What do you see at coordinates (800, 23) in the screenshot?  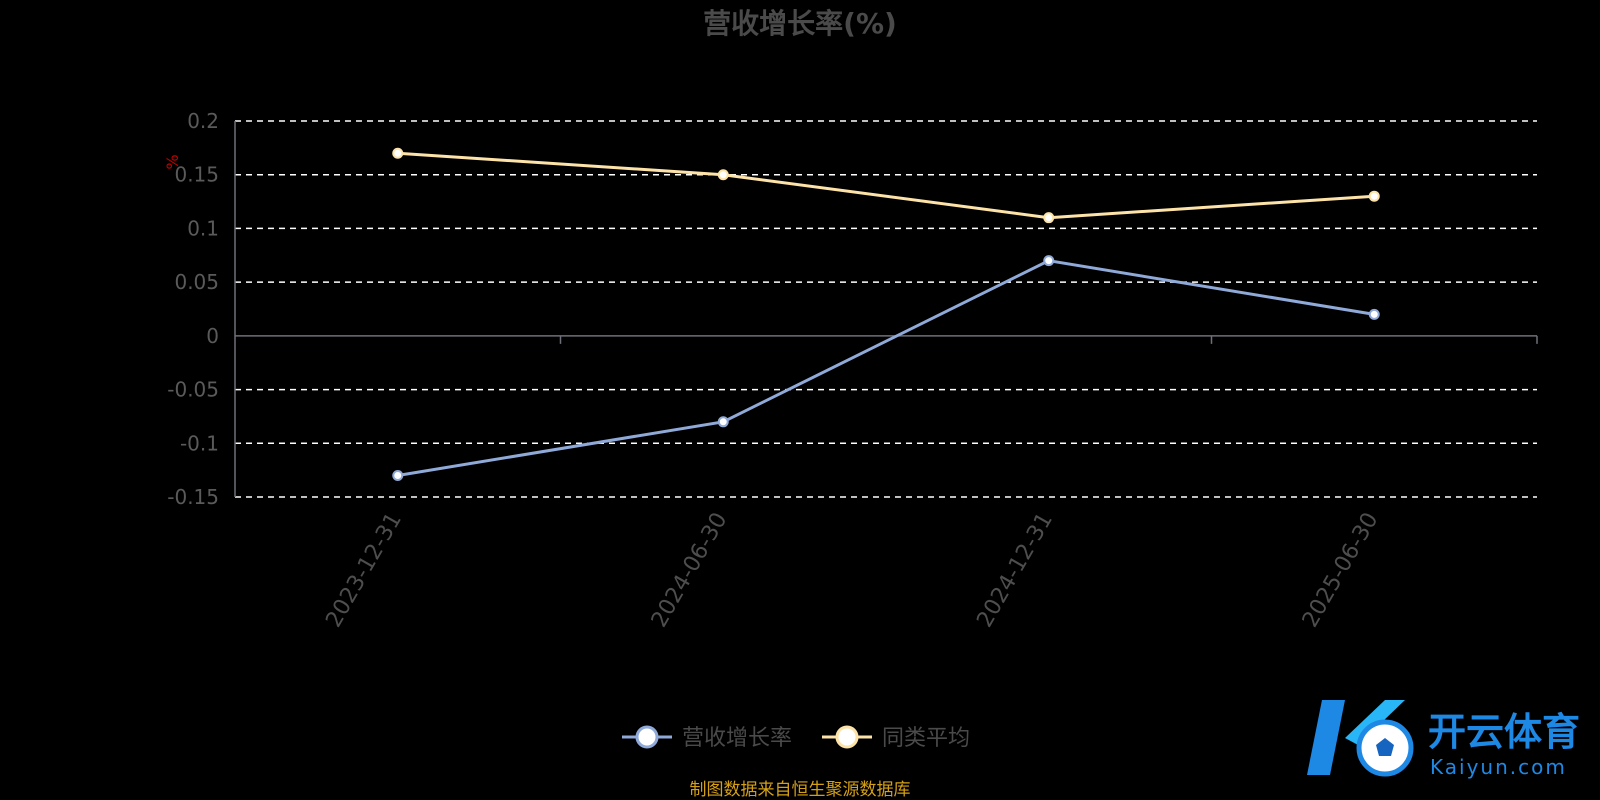 I see `chart-title: 营收增长率(%)` at bounding box center [800, 23].